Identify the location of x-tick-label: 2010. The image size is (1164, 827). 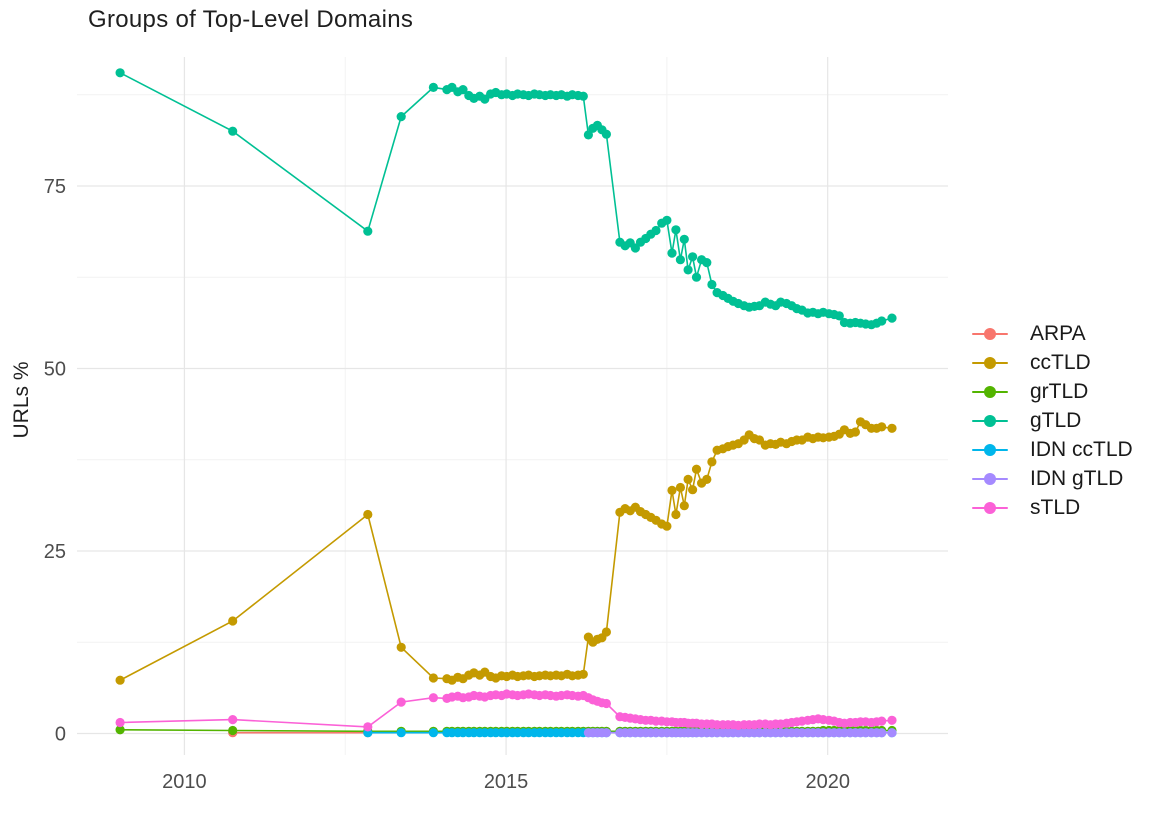
(184, 782).